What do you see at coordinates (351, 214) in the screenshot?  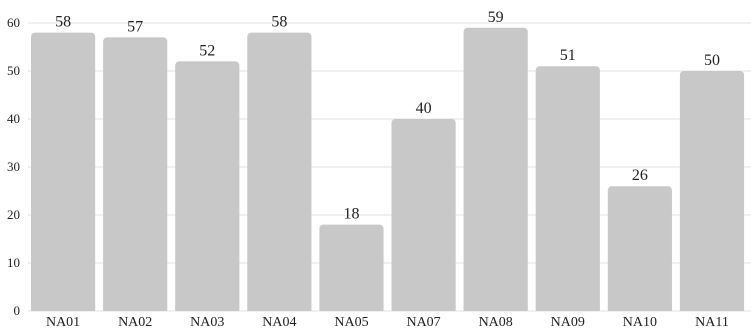 I see `data-label: 18` at bounding box center [351, 214].